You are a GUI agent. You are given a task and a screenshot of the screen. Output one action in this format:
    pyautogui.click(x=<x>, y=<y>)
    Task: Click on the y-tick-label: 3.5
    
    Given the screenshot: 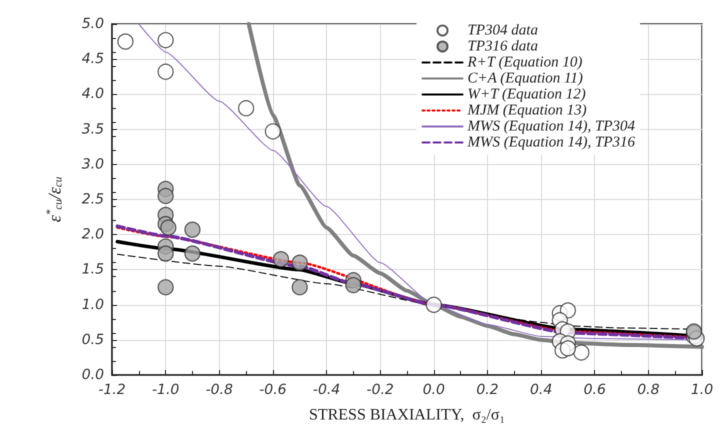 What is the action you would take?
    pyautogui.click(x=93, y=129)
    